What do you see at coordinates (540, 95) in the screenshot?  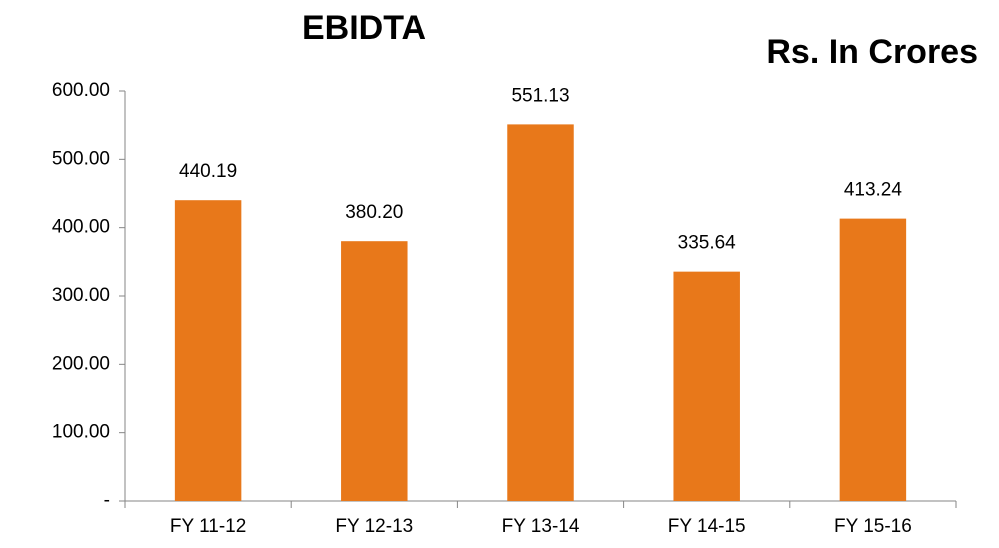 I see `data-label: 551.13` at bounding box center [540, 95].